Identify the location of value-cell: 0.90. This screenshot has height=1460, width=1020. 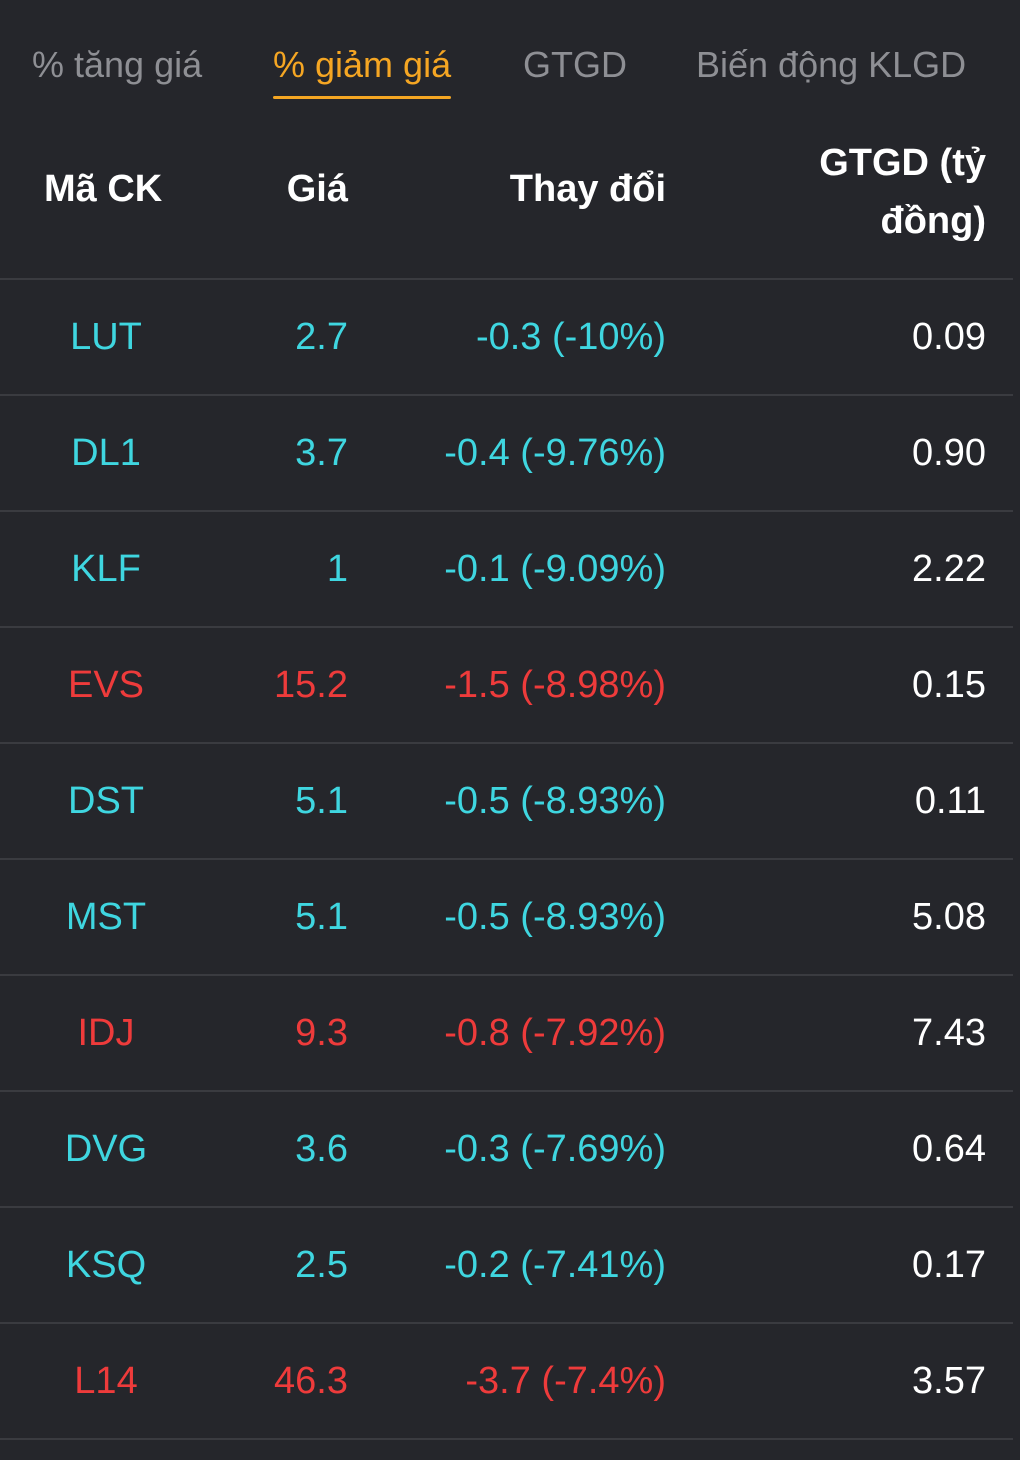
(949, 453).